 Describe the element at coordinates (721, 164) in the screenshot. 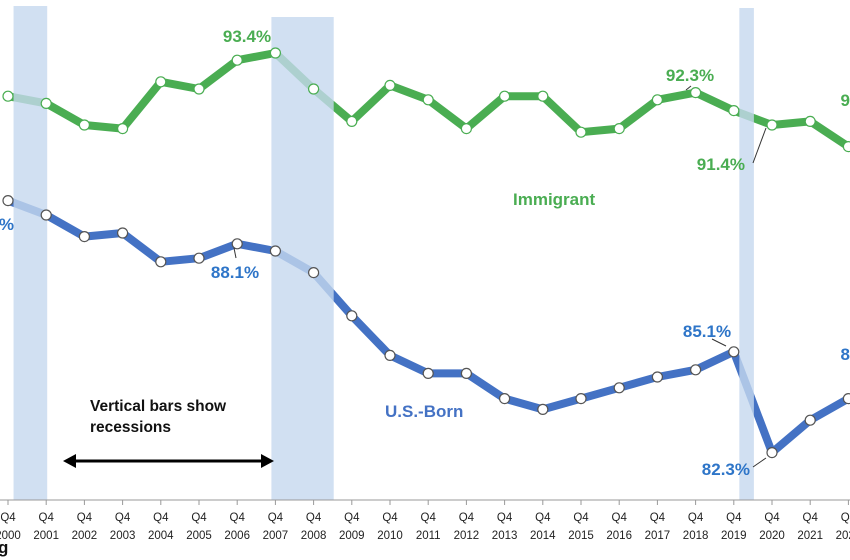

I see `data-label: 91.4%` at that location.